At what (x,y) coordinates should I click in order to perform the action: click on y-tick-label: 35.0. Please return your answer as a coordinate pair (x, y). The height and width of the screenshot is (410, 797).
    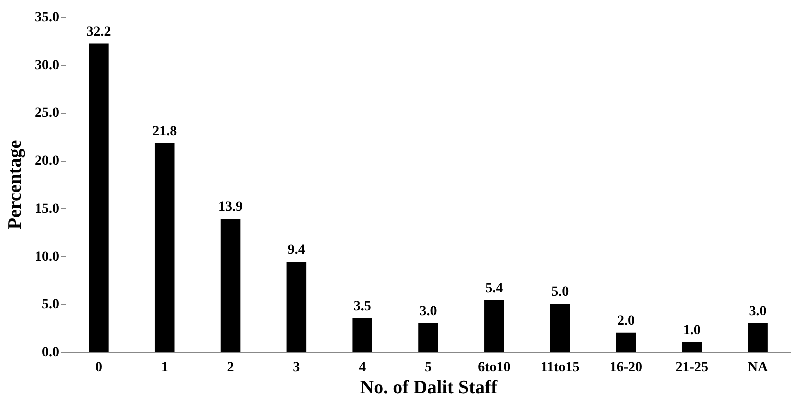
    Looking at the image, I should click on (47, 18).